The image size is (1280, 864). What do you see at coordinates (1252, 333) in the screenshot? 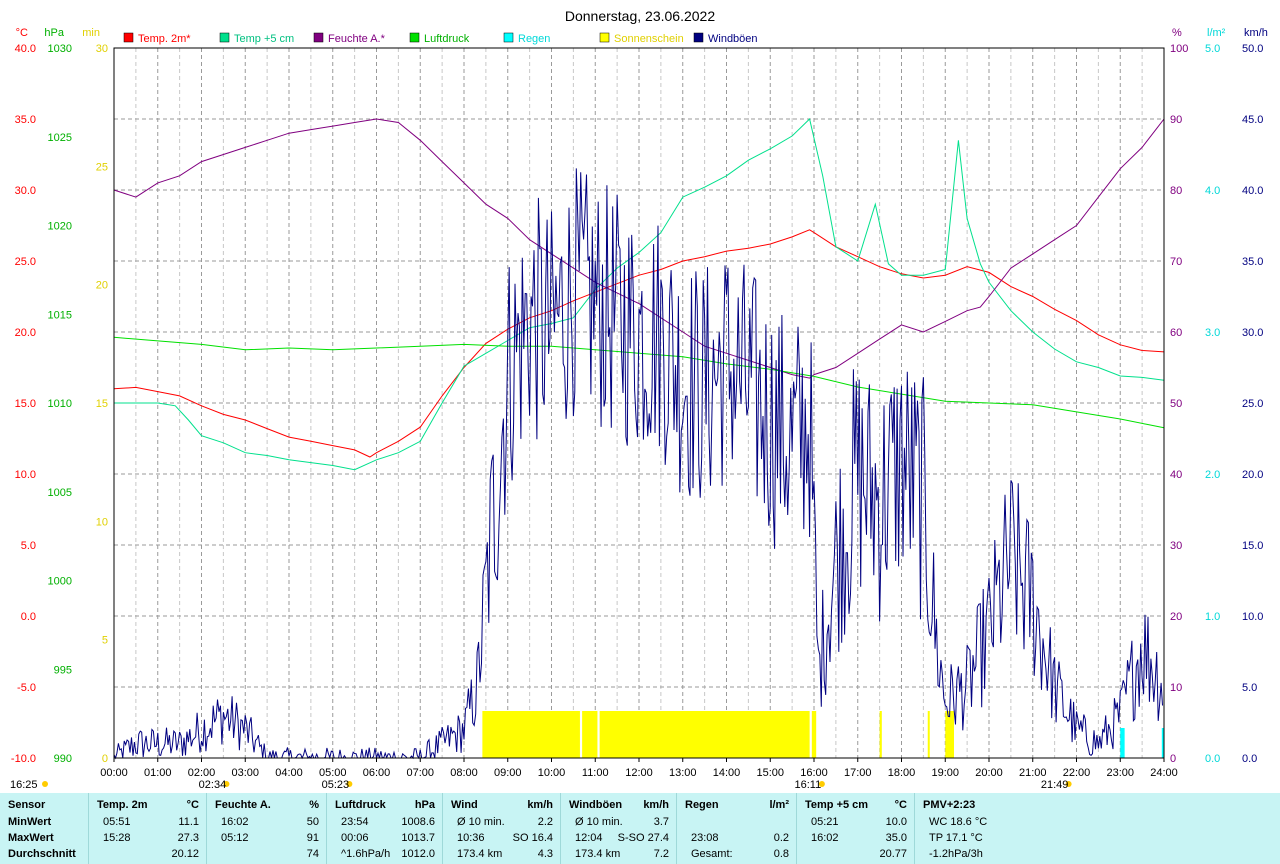
I see `wind-tick-label: 30.0` at bounding box center [1252, 333].